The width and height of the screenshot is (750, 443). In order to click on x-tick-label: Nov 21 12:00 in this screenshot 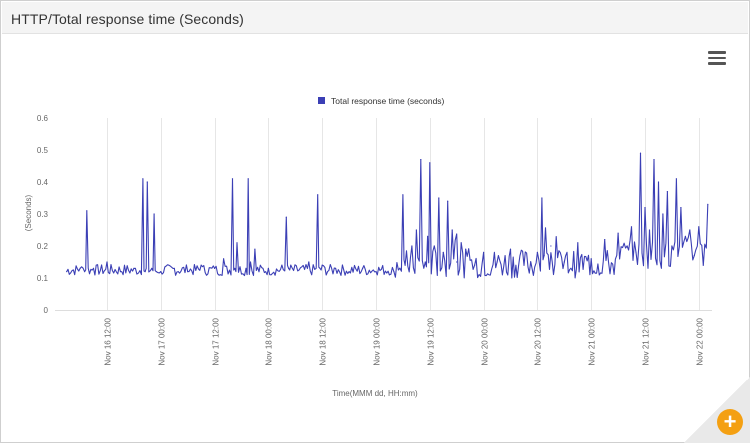, I will do `click(646, 341)`.